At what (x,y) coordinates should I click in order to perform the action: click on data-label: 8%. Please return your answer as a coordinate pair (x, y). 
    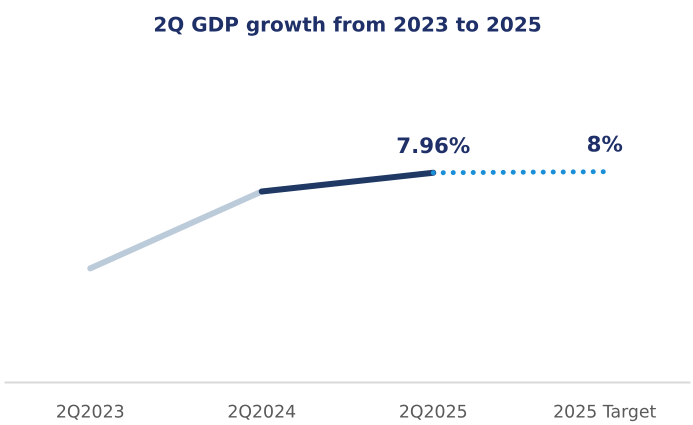
    Looking at the image, I should click on (604, 145).